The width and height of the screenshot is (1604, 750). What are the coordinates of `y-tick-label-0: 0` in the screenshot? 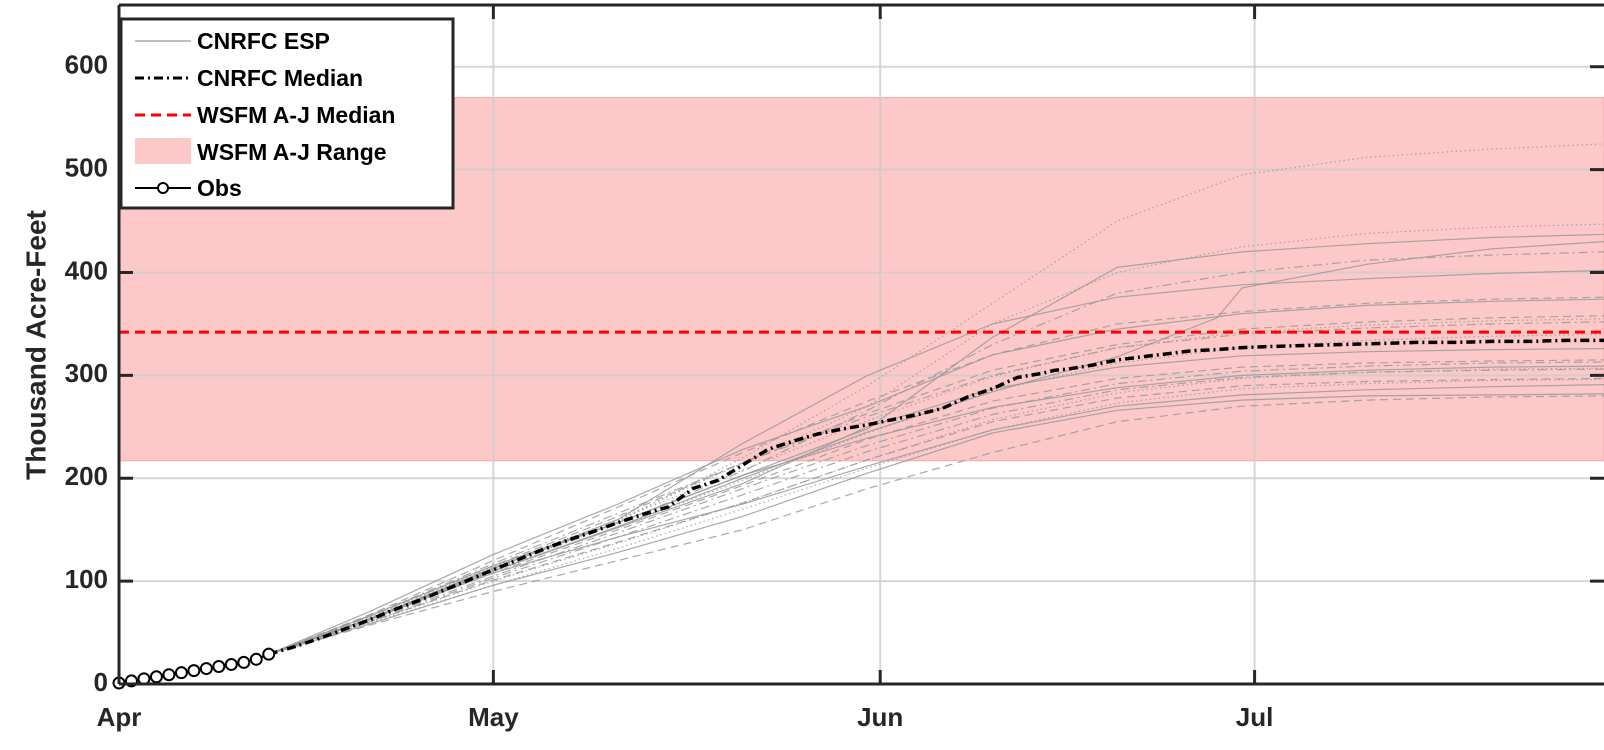 It's located at (101, 682).